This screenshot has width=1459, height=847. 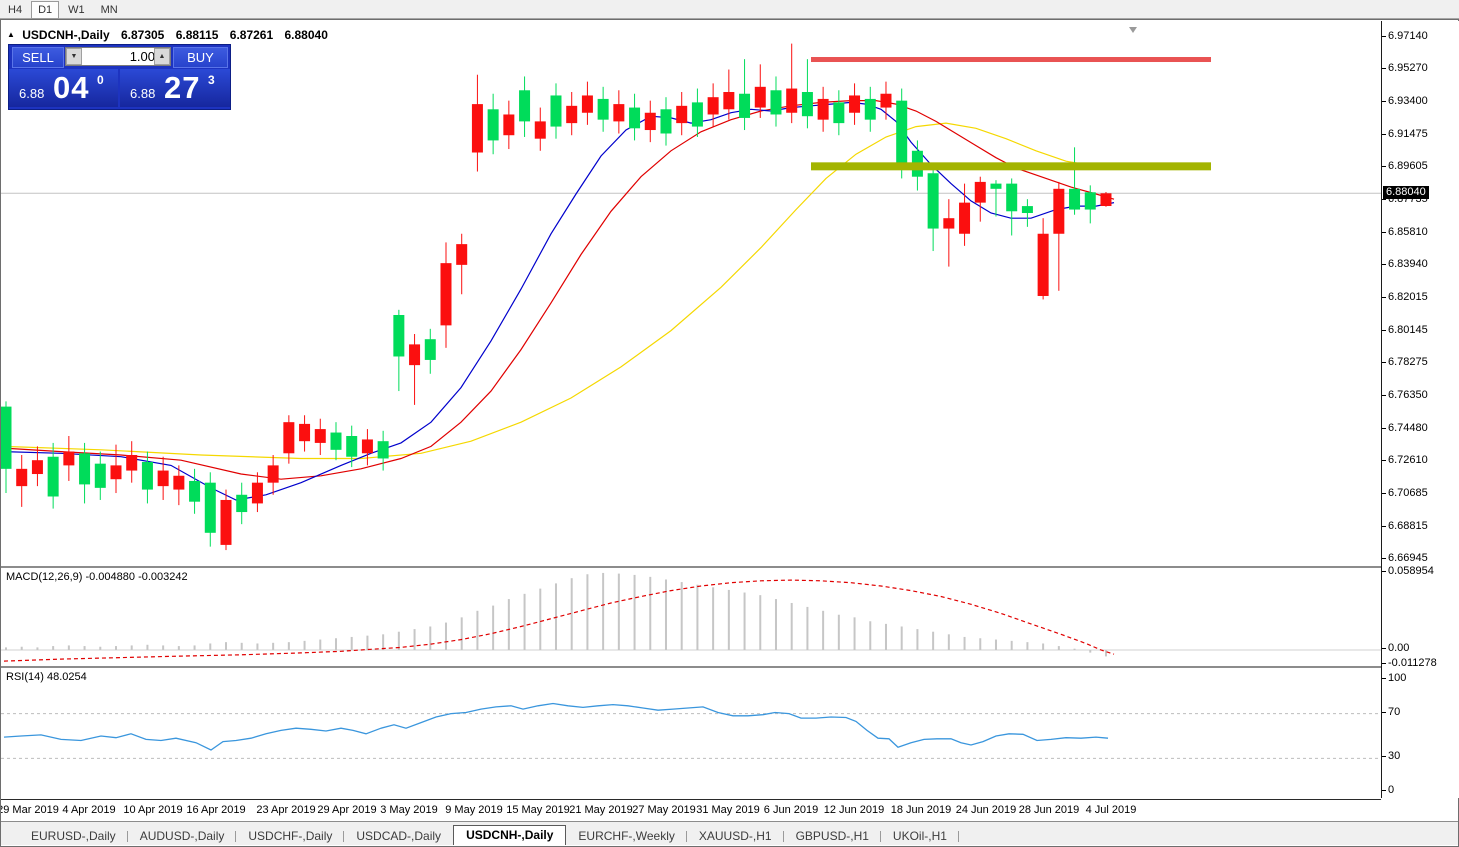 What do you see at coordinates (691, 616) in the screenshot?
I see `macd-indicator-pane: MACD(12,26,9) -0.004880 -0.003242` at bounding box center [691, 616].